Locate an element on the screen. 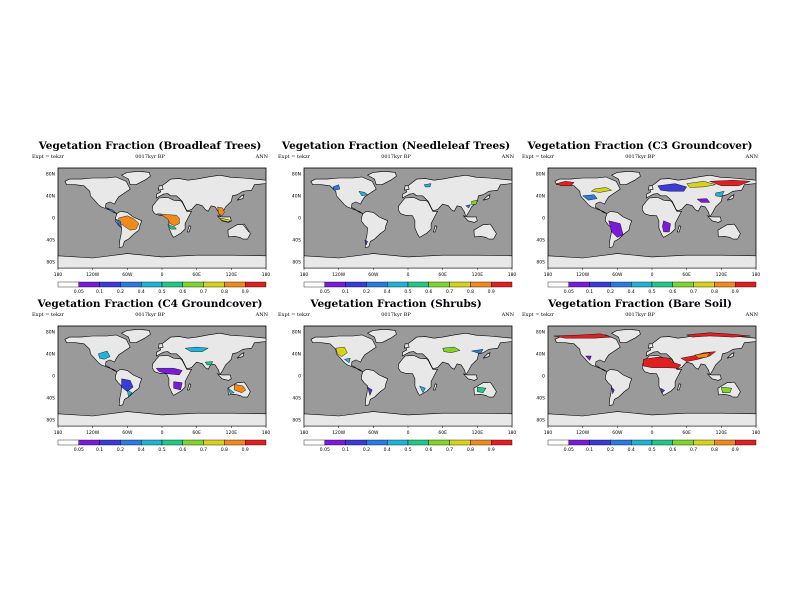  land-japan is located at coordinates (730, 355).